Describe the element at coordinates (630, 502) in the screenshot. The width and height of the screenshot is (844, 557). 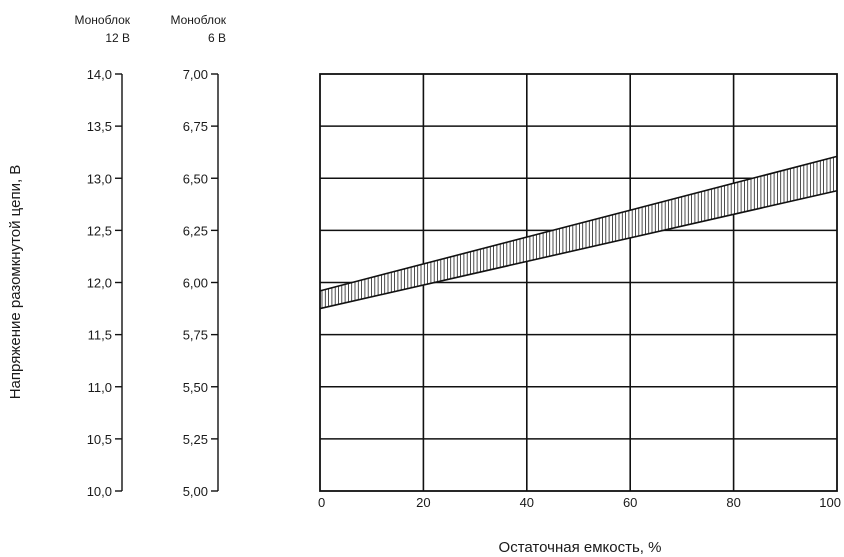
I see `x-axis-tick-label: 60` at that location.